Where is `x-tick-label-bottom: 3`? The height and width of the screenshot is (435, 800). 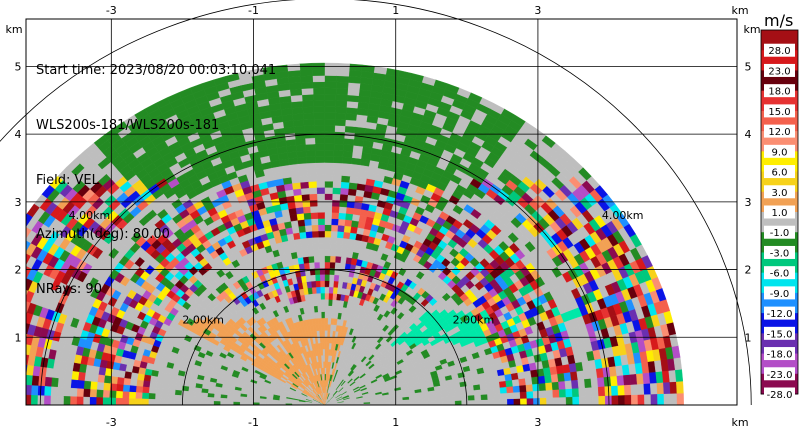
x-tick-label-bottom: 3 is located at coordinates (537, 422).